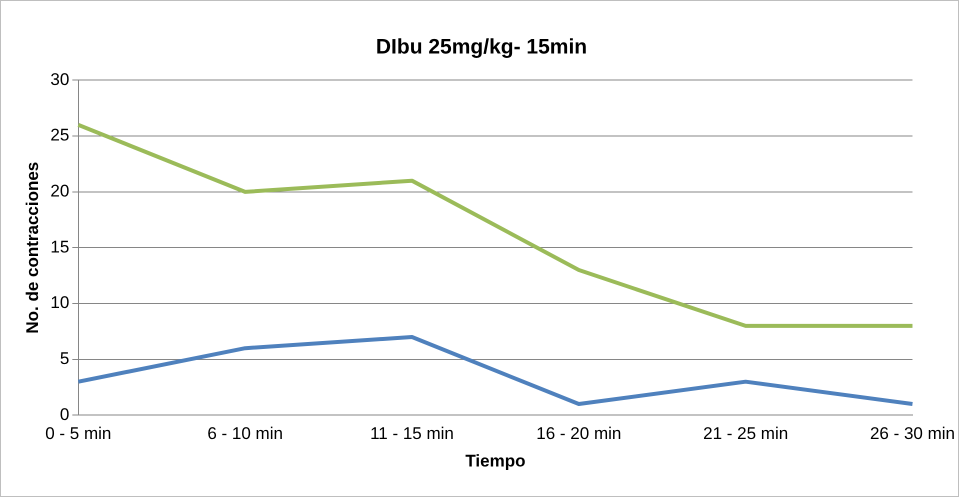 This screenshot has width=959, height=497. Describe the element at coordinates (60, 302) in the screenshot. I see `y-tick-label: 10` at that location.